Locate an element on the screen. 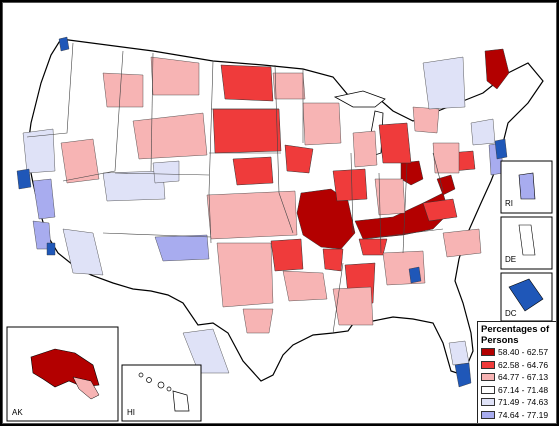 Image resolution: width=559 pixels, height=426 pixels. legend-label: 77.20 - 79.09 is located at coordinates (523, 422).